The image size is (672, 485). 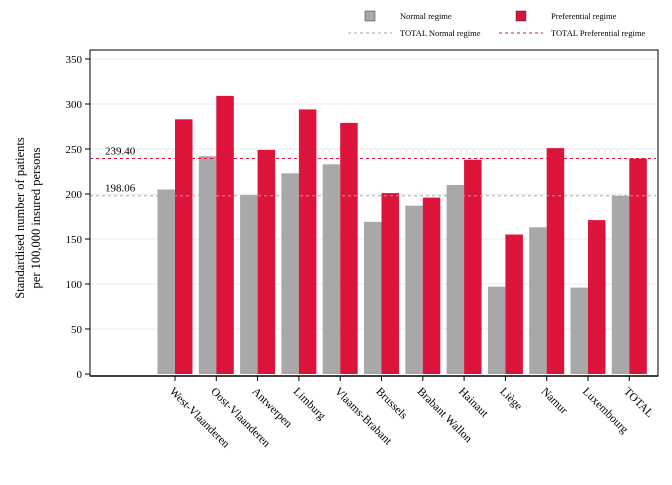 What do you see at coordinates (74, 150) in the screenshot?
I see `y-tick-label: 250` at bounding box center [74, 150].